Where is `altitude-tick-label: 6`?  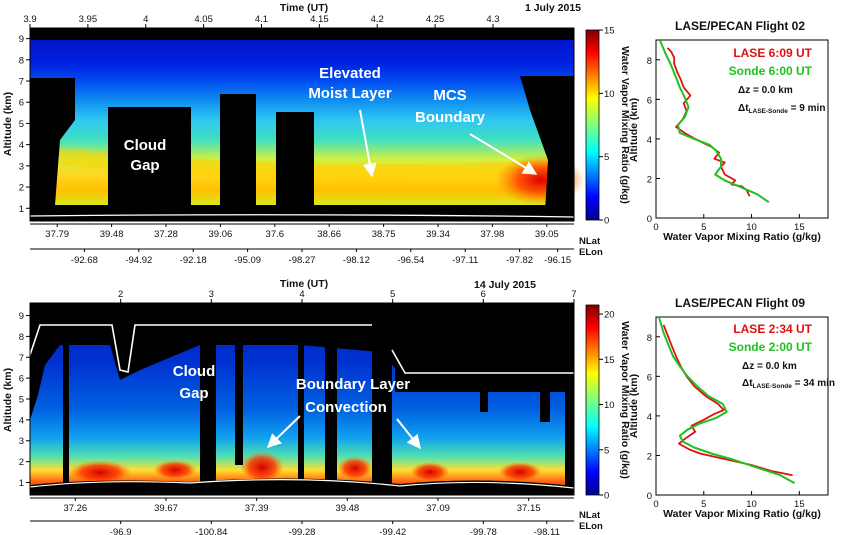
altitude-tick-label: 6 is located at coordinates (21, 379).